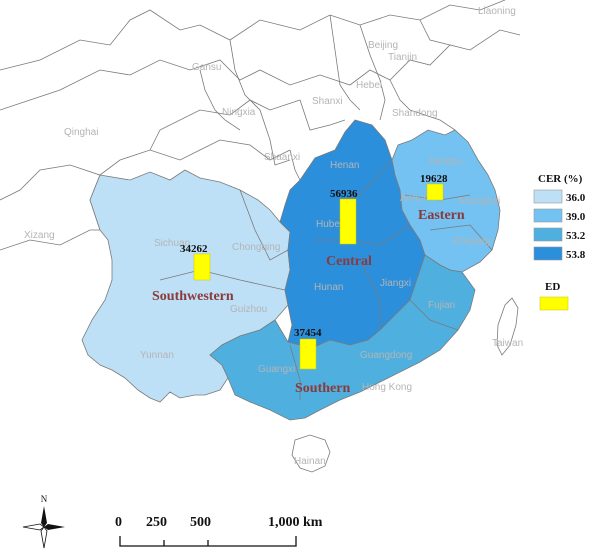  I want to click on label-hubei: Hubei, so click(329, 224).